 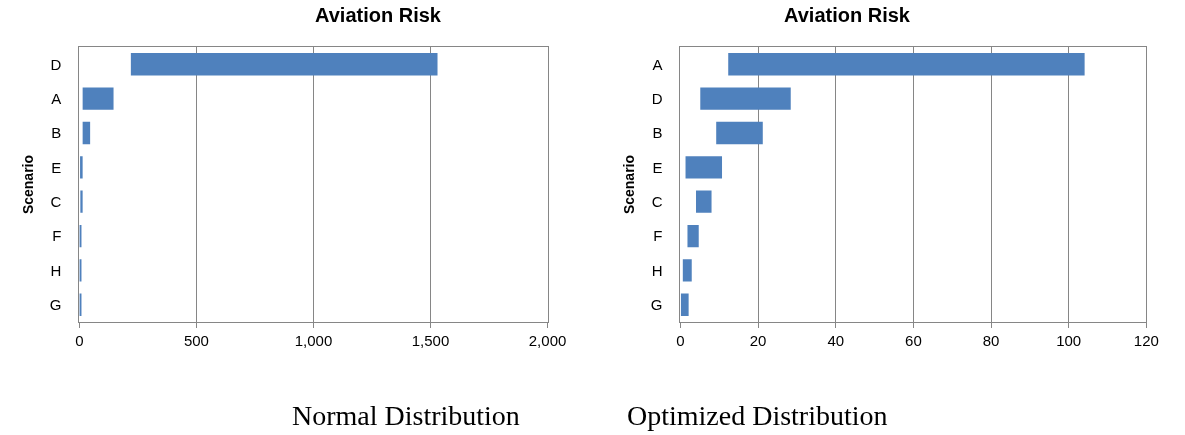 What do you see at coordinates (913, 340) in the screenshot?
I see `x-tick-label: 60` at bounding box center [913, 340].